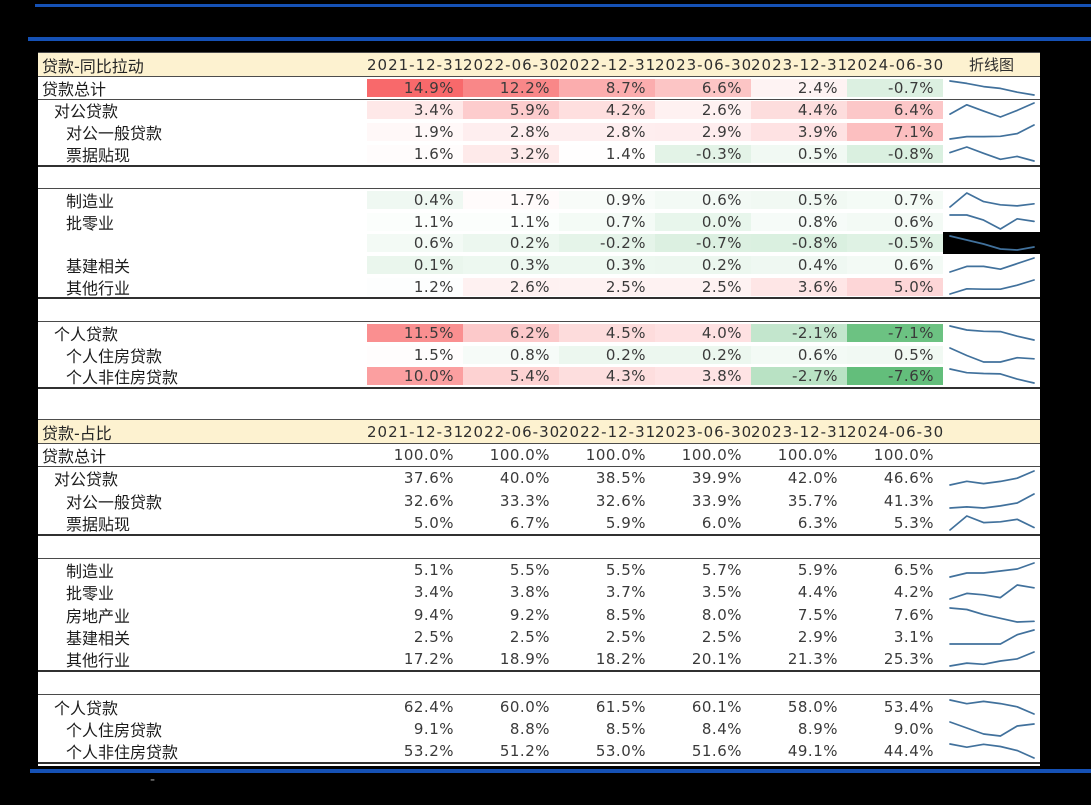 The image size is (1091, 805). Describe the element at coordinates (86, 480) in the screenshot. I see `row-label: 对公贷款` at that location.